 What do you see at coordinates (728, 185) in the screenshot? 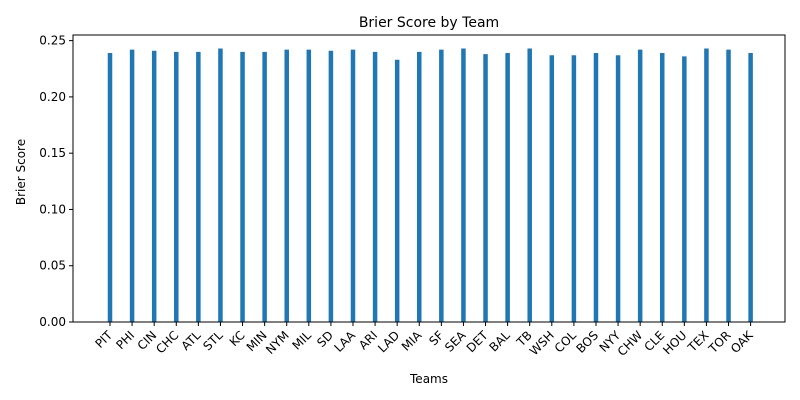
I see `bar-tor` at bounding box center [728, 185].